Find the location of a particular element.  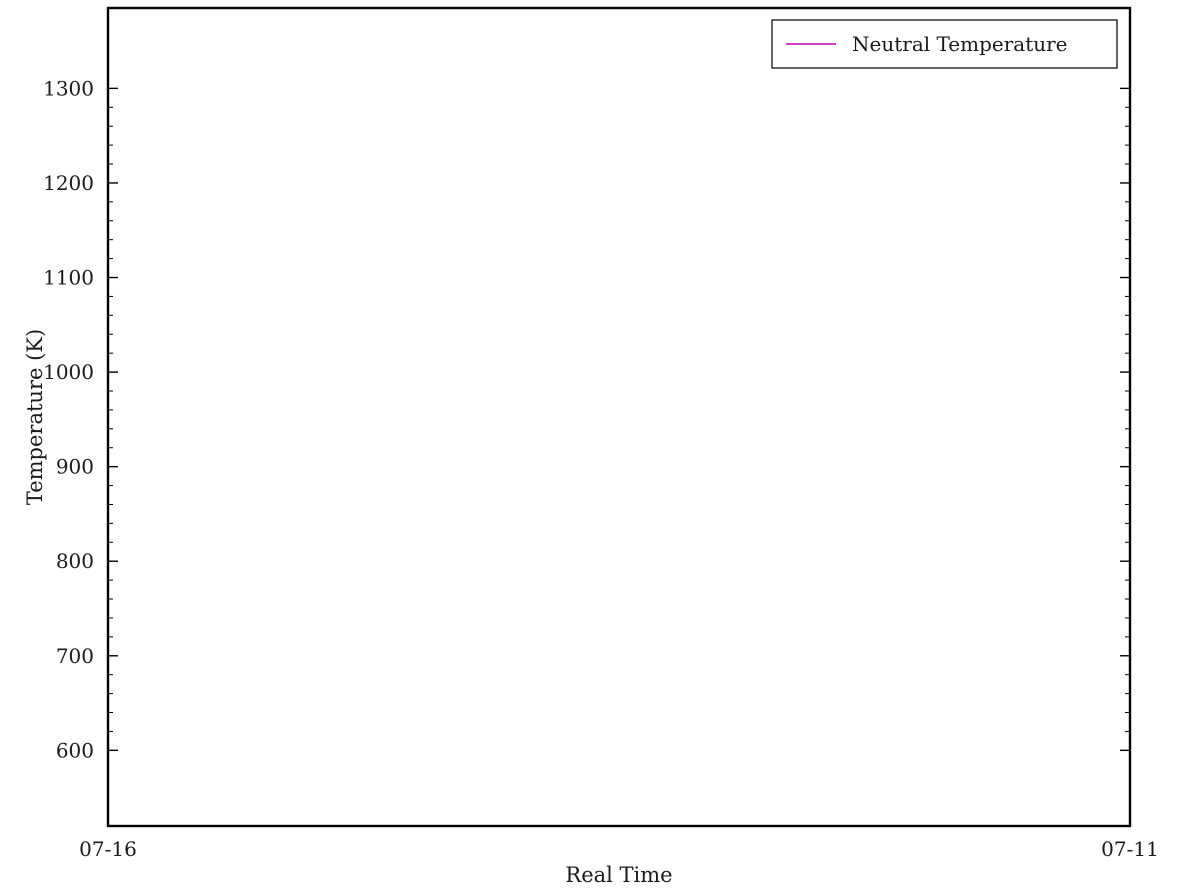

x-tick-label-07-16: 07-16 is located at coordinates (108, 849).